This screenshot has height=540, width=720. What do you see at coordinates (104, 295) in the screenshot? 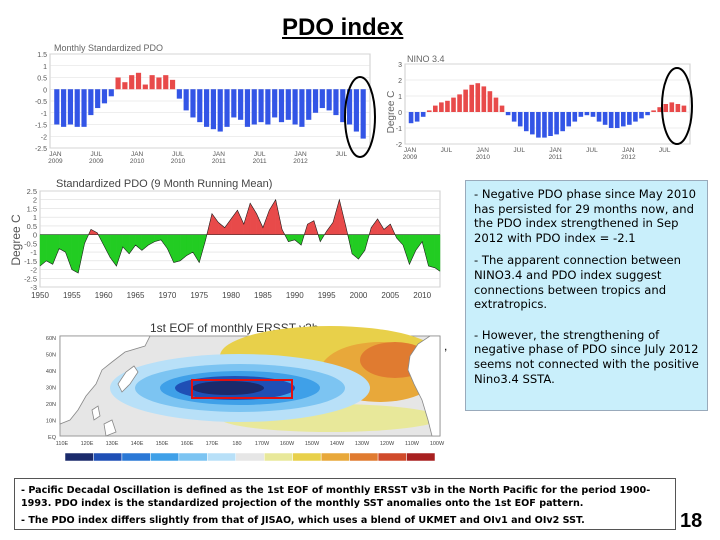
I see `x-tick-label: 1960` at bounding box center [104, 295].